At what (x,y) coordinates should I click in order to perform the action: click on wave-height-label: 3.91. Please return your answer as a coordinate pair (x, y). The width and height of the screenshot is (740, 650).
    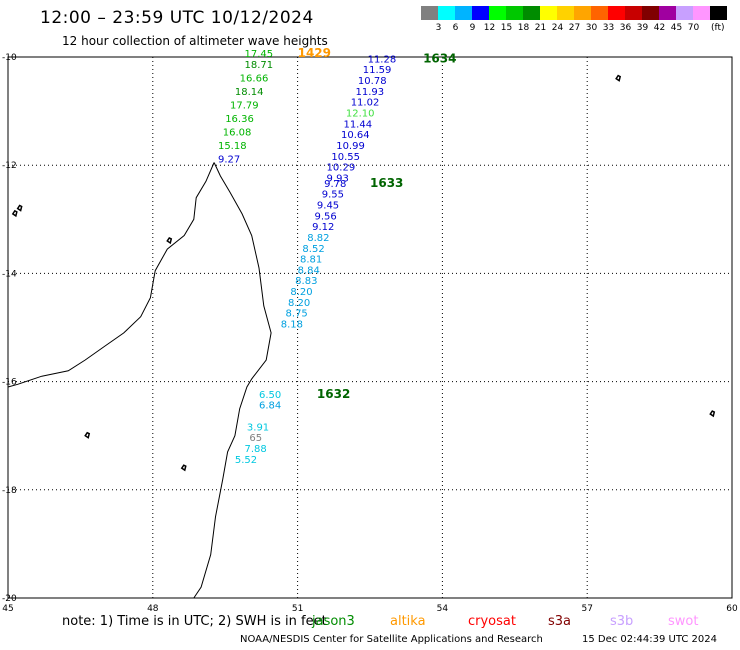
    Looking at the image, I should click on (258, 427).